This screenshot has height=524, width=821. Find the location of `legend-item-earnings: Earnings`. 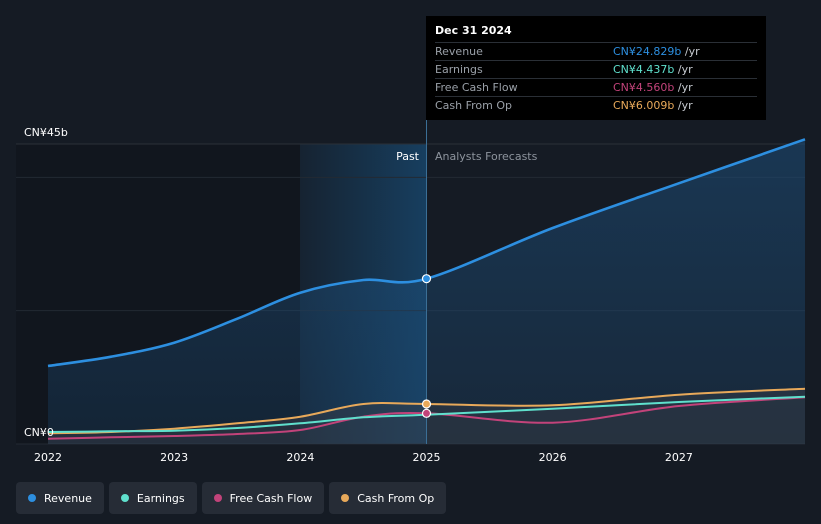

legend-item-earnings: Earnings is located at coordinates (152, 498).